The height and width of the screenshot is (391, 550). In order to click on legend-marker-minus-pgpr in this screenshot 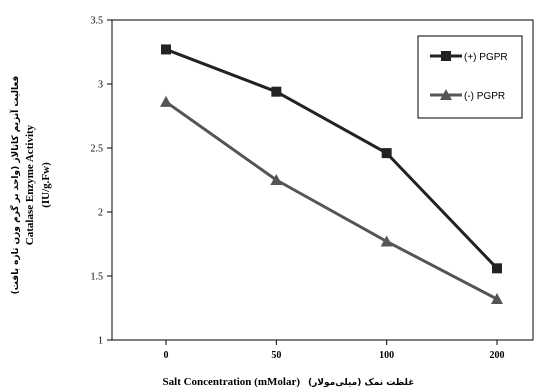, I will do `click(446, 94)`.